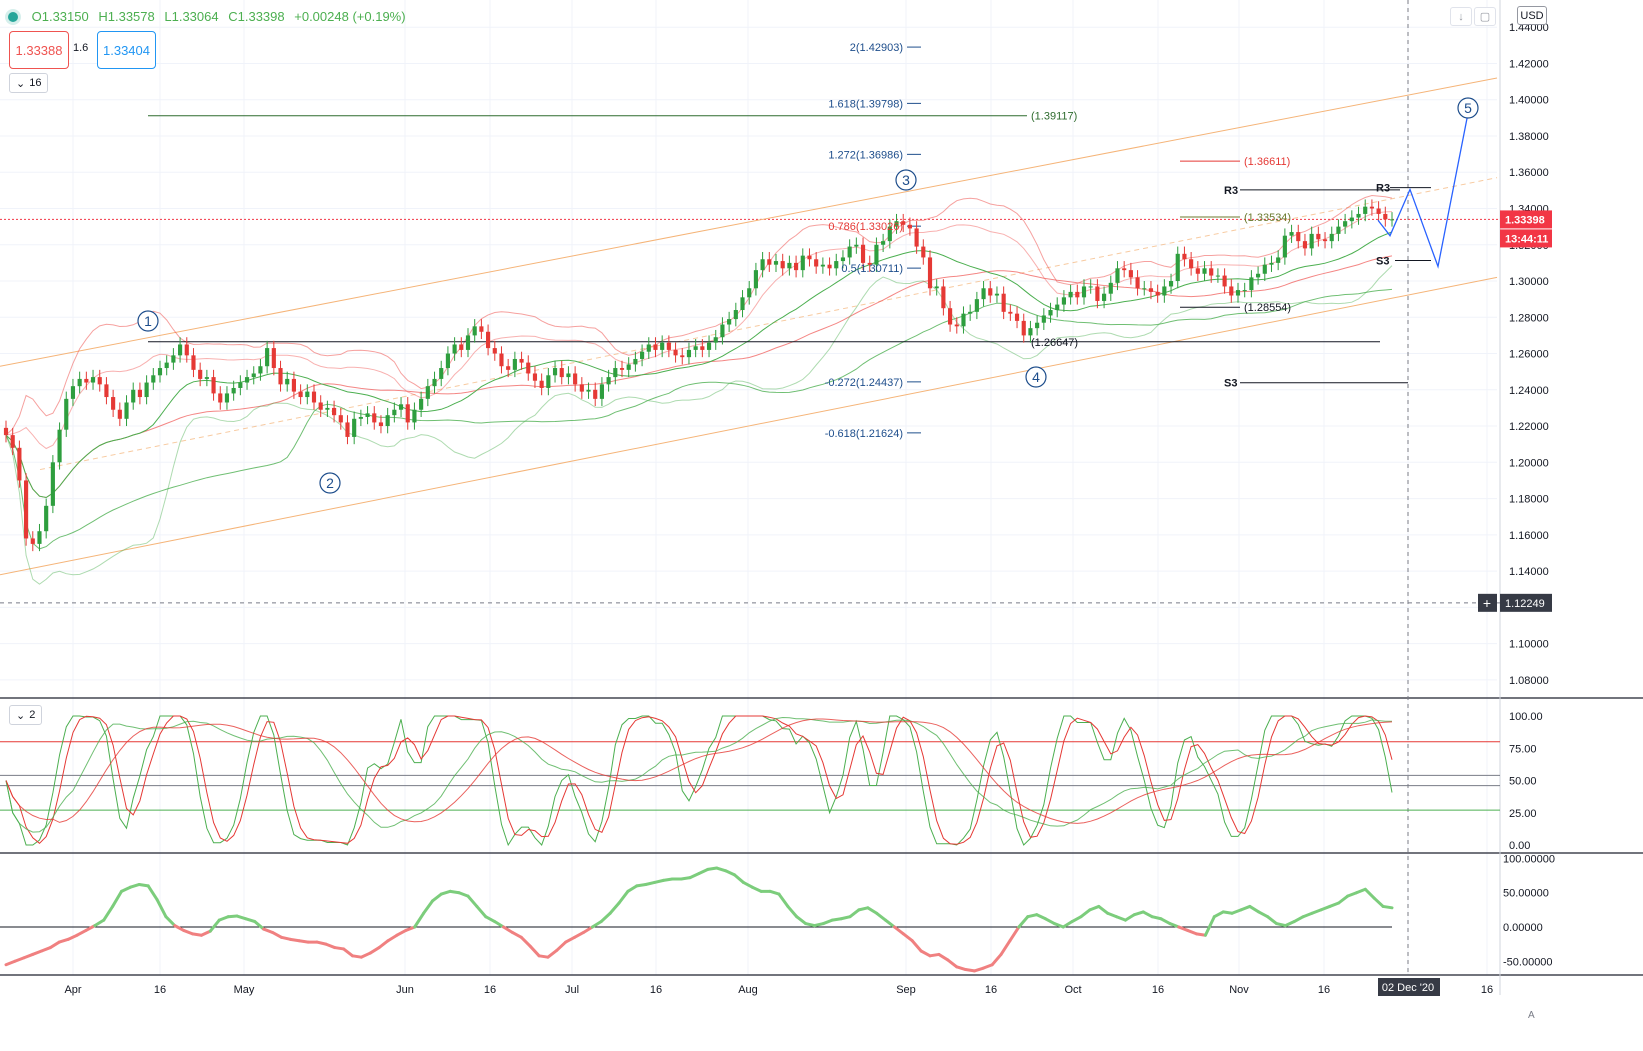  What do you see at coordinates (1382, 262) in the screenshot?
I see `pivot-label: S3` at bounding box center [1382, 262].